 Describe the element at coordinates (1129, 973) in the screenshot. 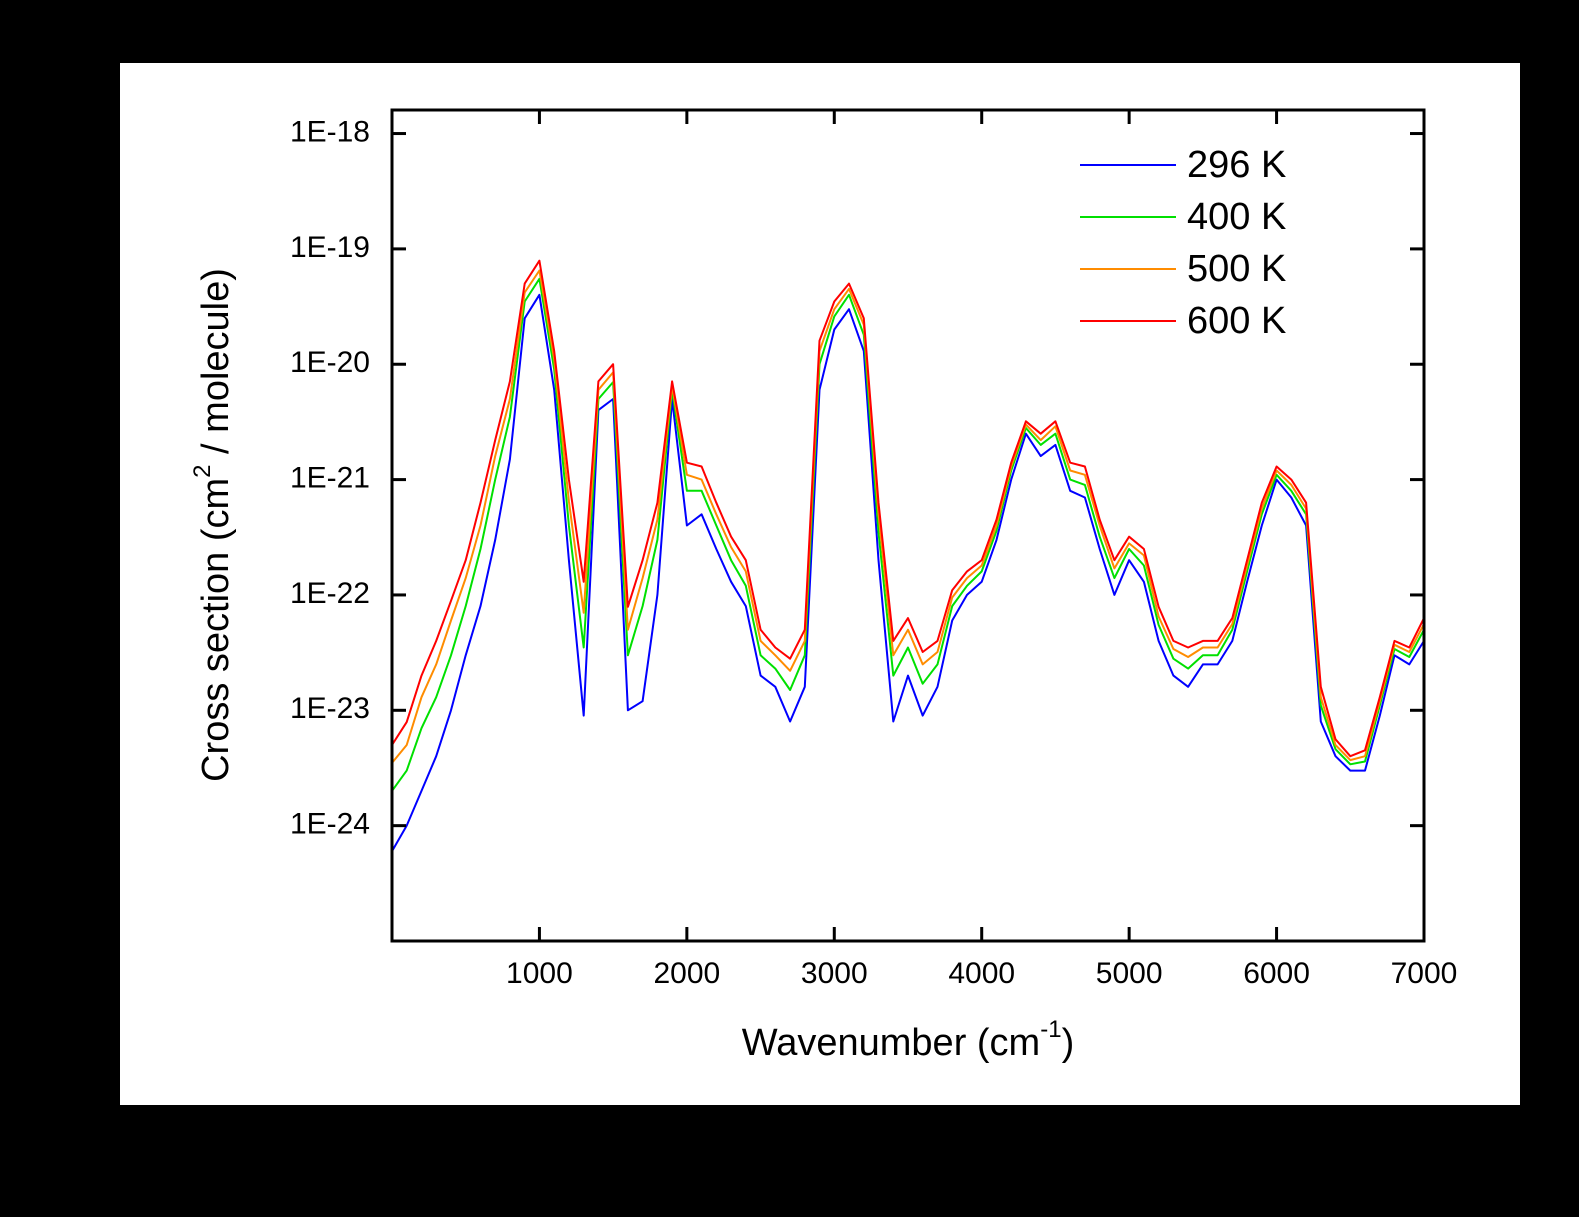

I see `x-tick-label: 5000` at that location.